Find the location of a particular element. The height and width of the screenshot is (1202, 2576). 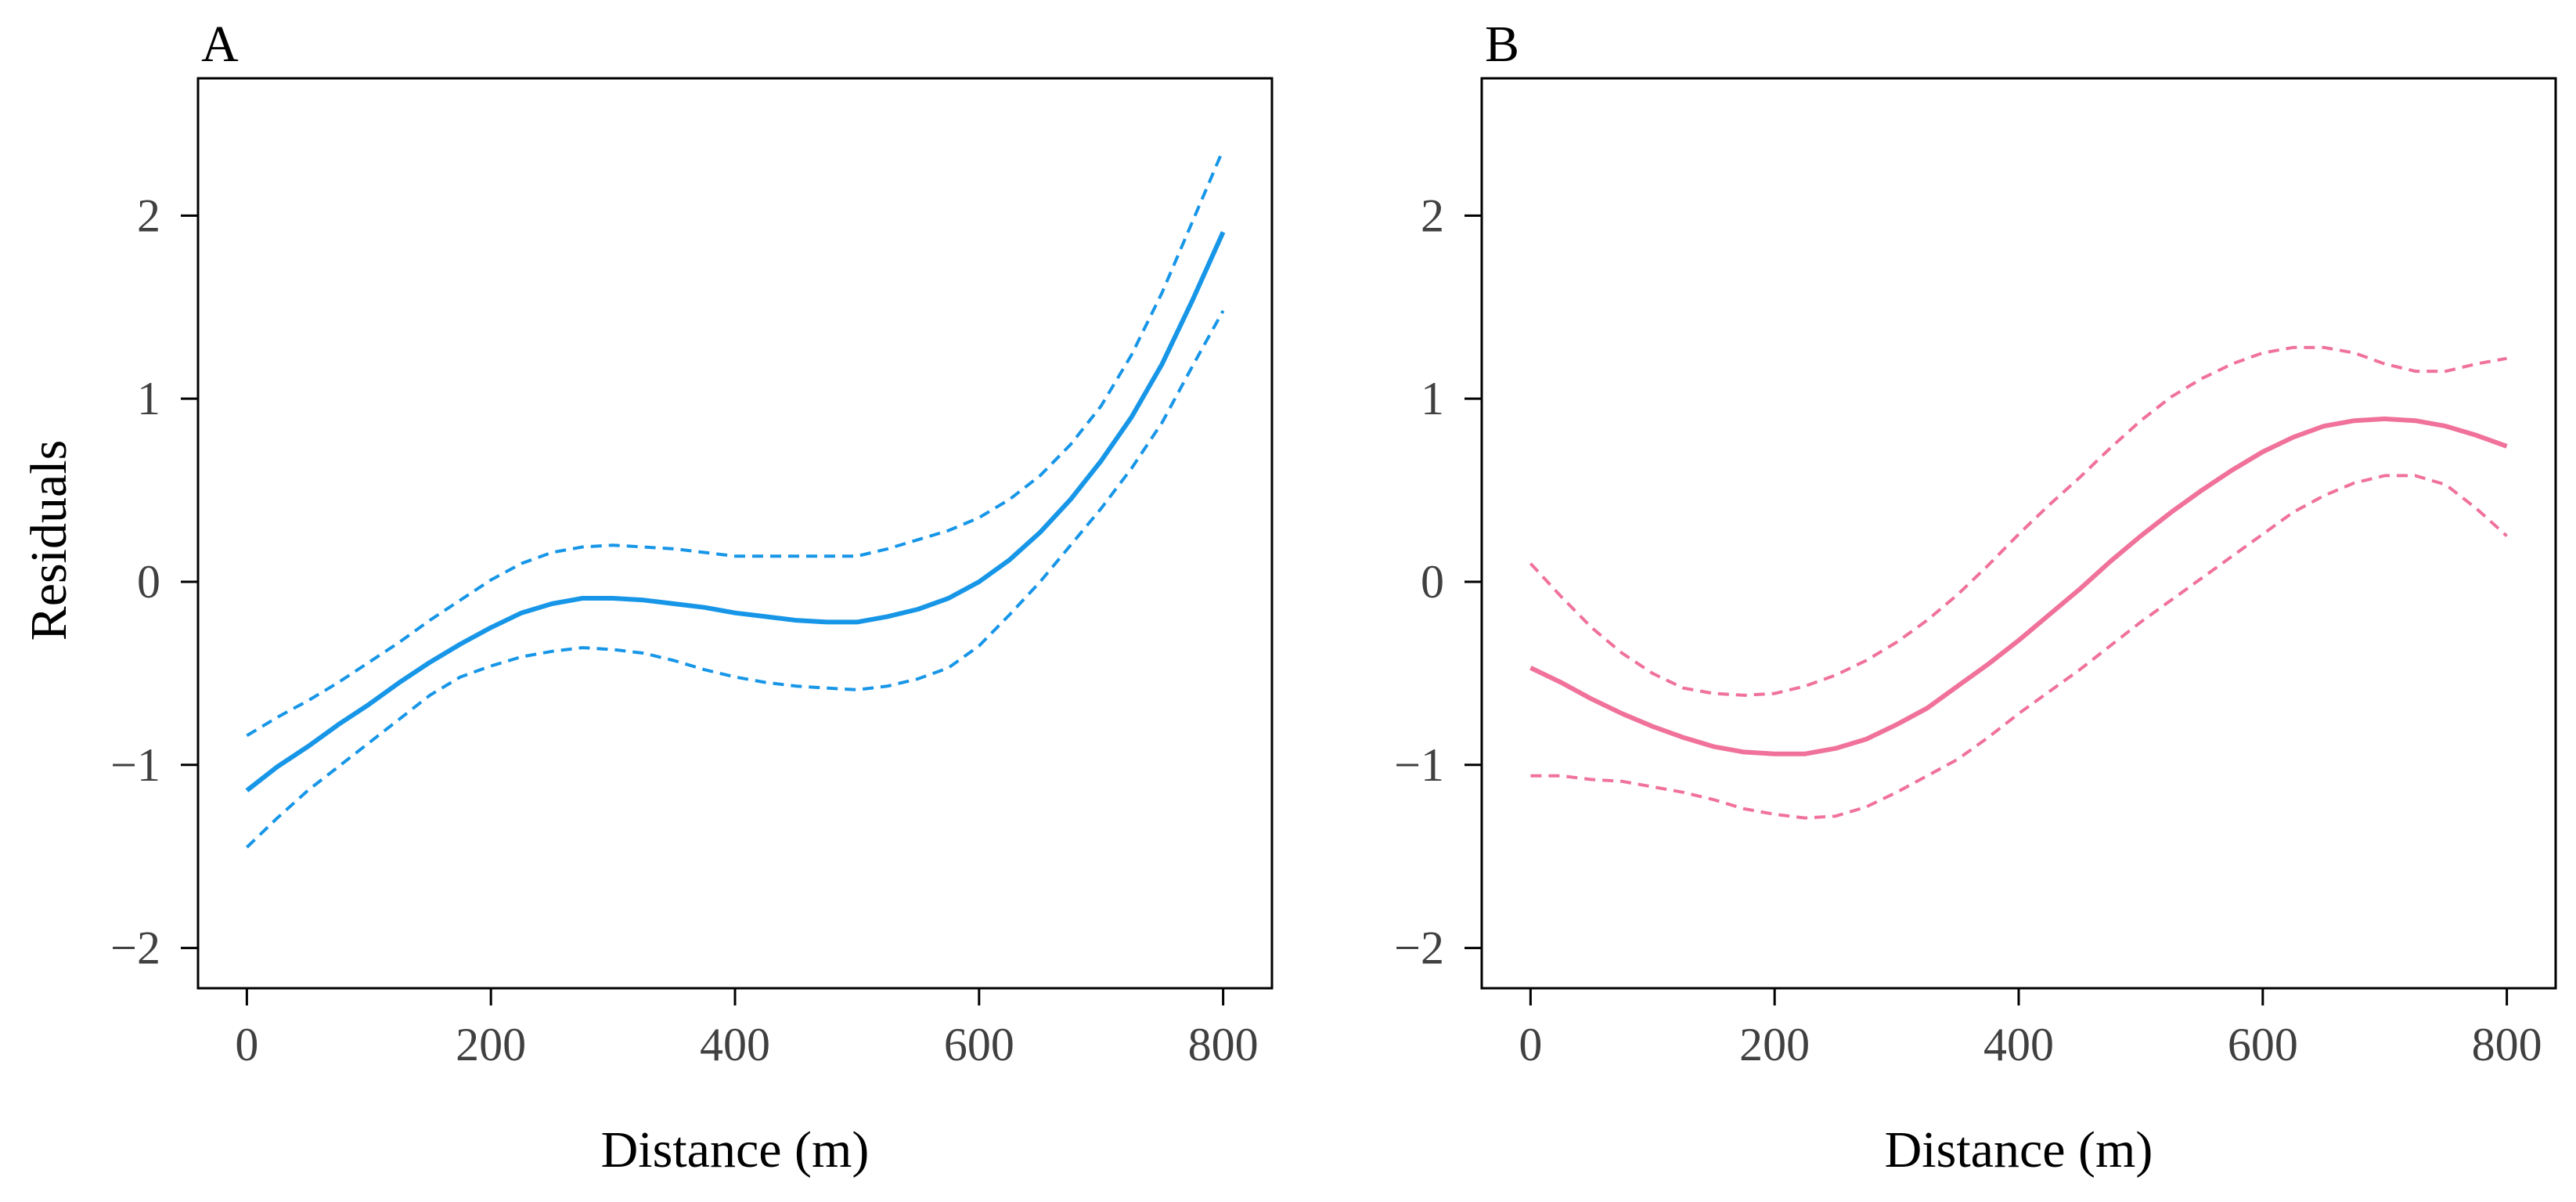

panel-b-x-tick-label: 200 is located at coordinates (1774, 1044).